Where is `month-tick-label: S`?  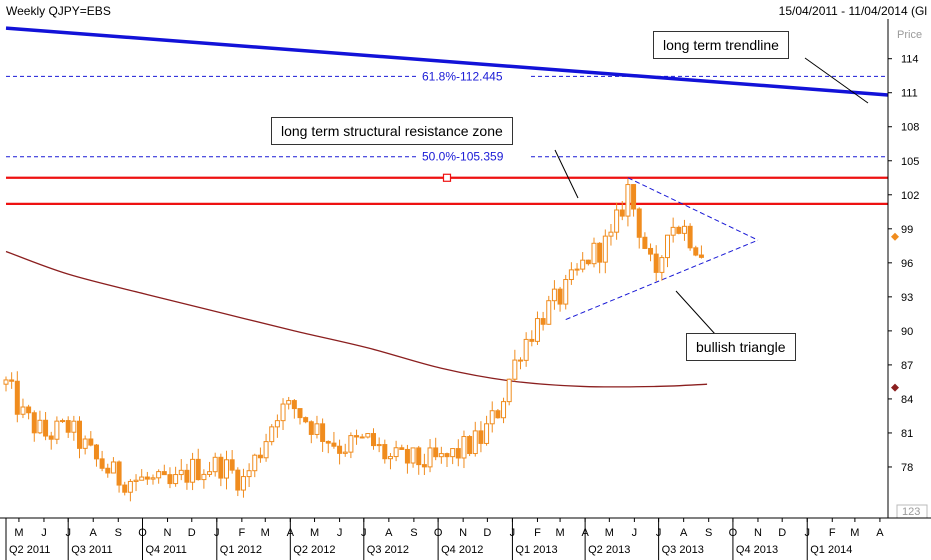
month-tick-label: S is located at coordinates (118, 533).